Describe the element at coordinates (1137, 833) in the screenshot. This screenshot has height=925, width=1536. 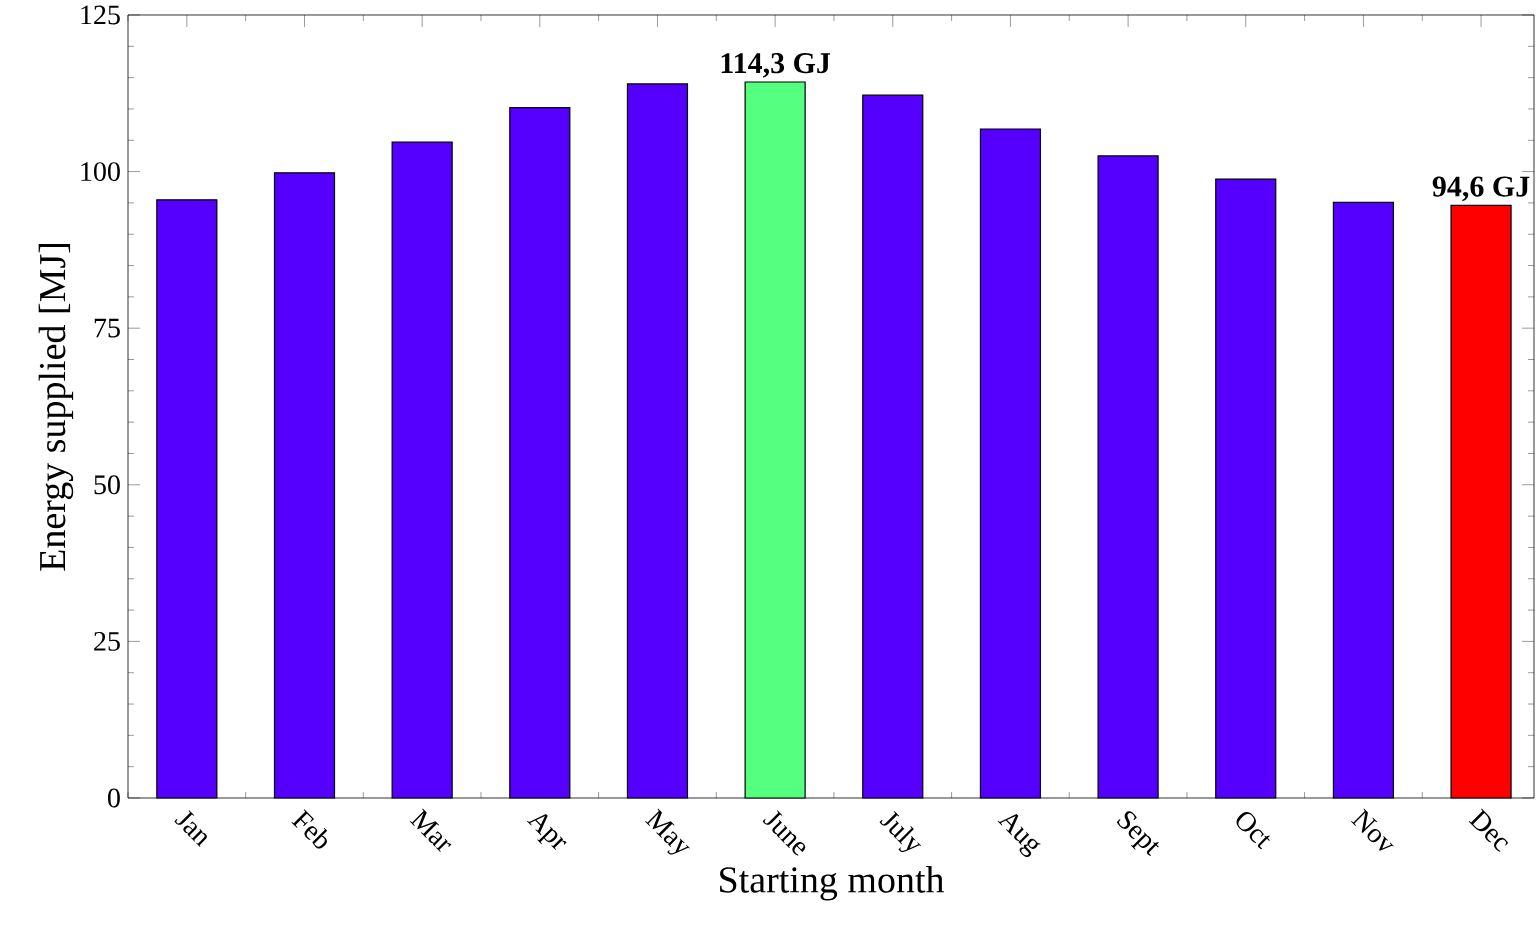
I see `x-tick-label: Sept` at that location.